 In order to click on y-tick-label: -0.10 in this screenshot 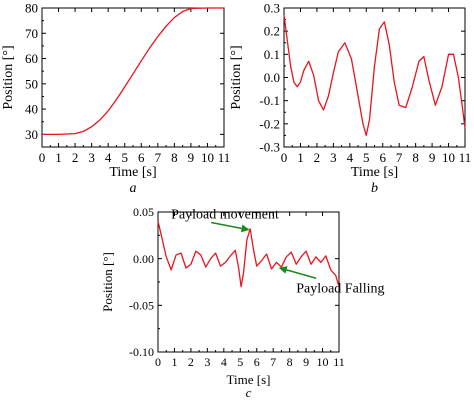, I will do `click(141, 352)`.